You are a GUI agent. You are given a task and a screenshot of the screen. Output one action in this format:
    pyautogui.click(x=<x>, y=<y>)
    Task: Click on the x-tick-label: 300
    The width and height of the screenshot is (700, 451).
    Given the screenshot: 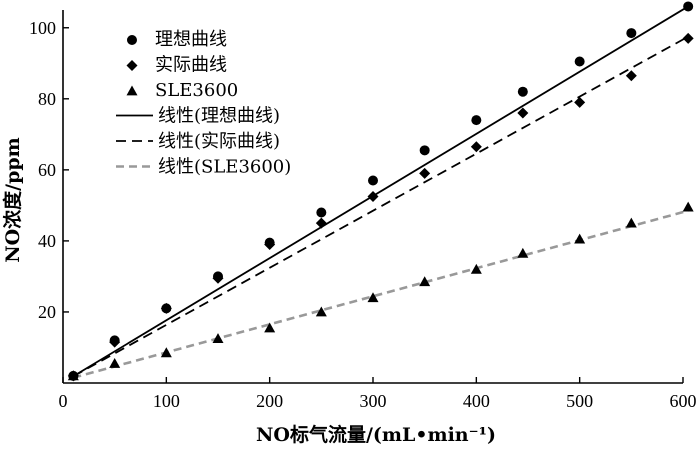 What is the action you would take?
    pyautogui.click(x=373, y=401)
    